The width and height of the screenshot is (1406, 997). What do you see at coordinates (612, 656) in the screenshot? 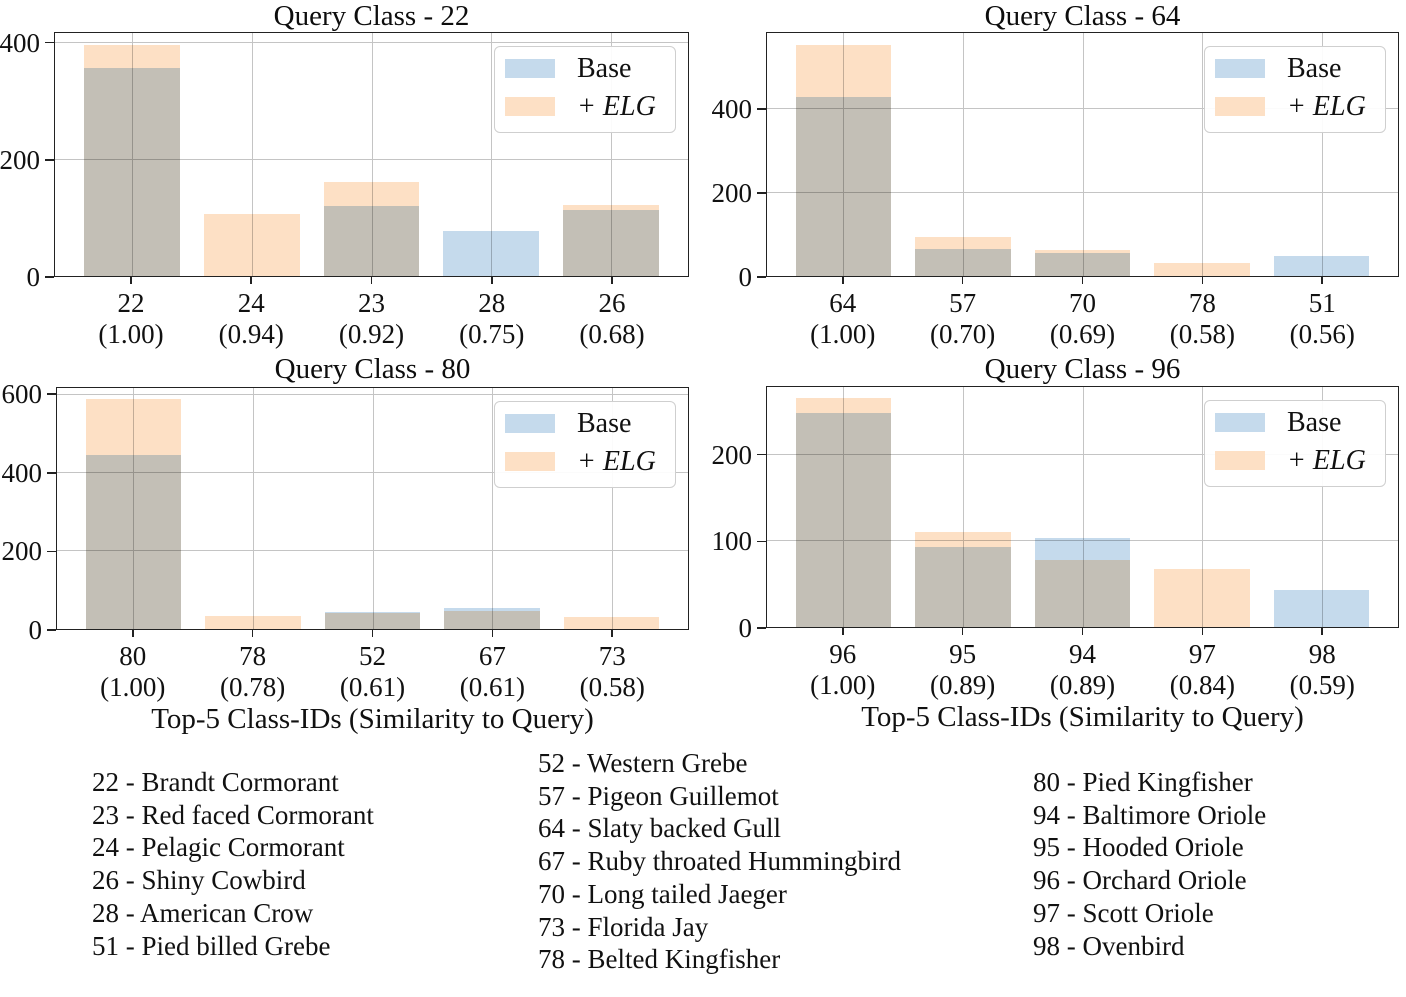
I see `x-tick-label-class-id: 73` at bounding box center [612, 656].